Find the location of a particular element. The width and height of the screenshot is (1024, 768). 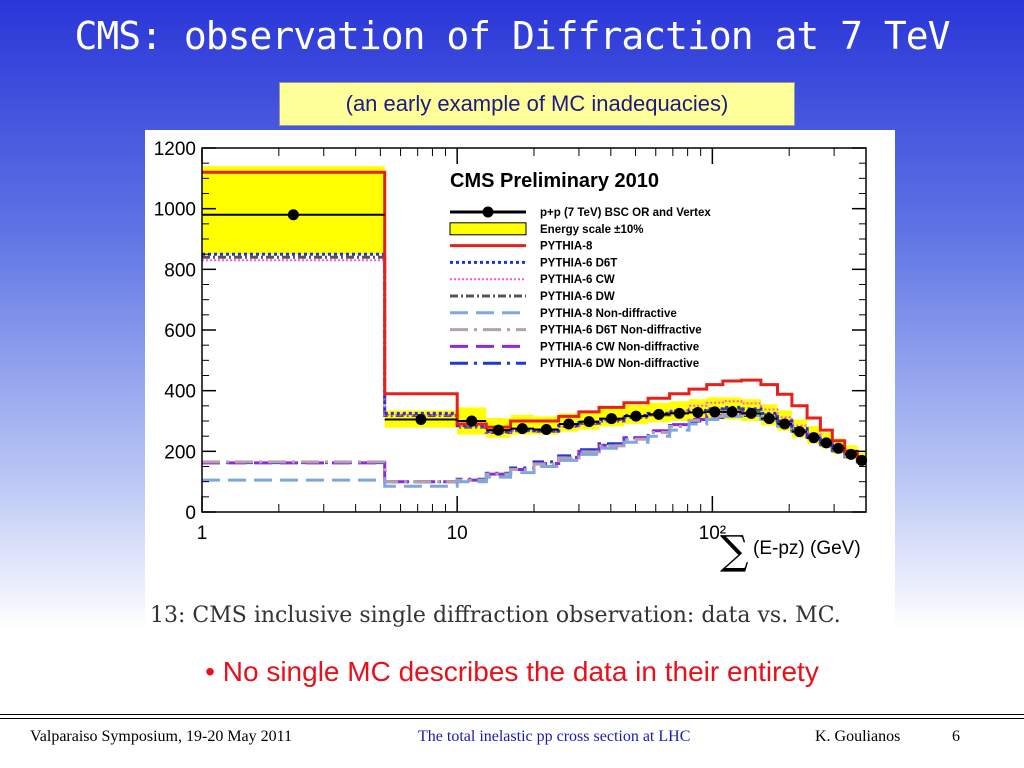

legend-entry-label: PYTHIA-6 CW Non-diffractive is located at coordinates (619, 347).